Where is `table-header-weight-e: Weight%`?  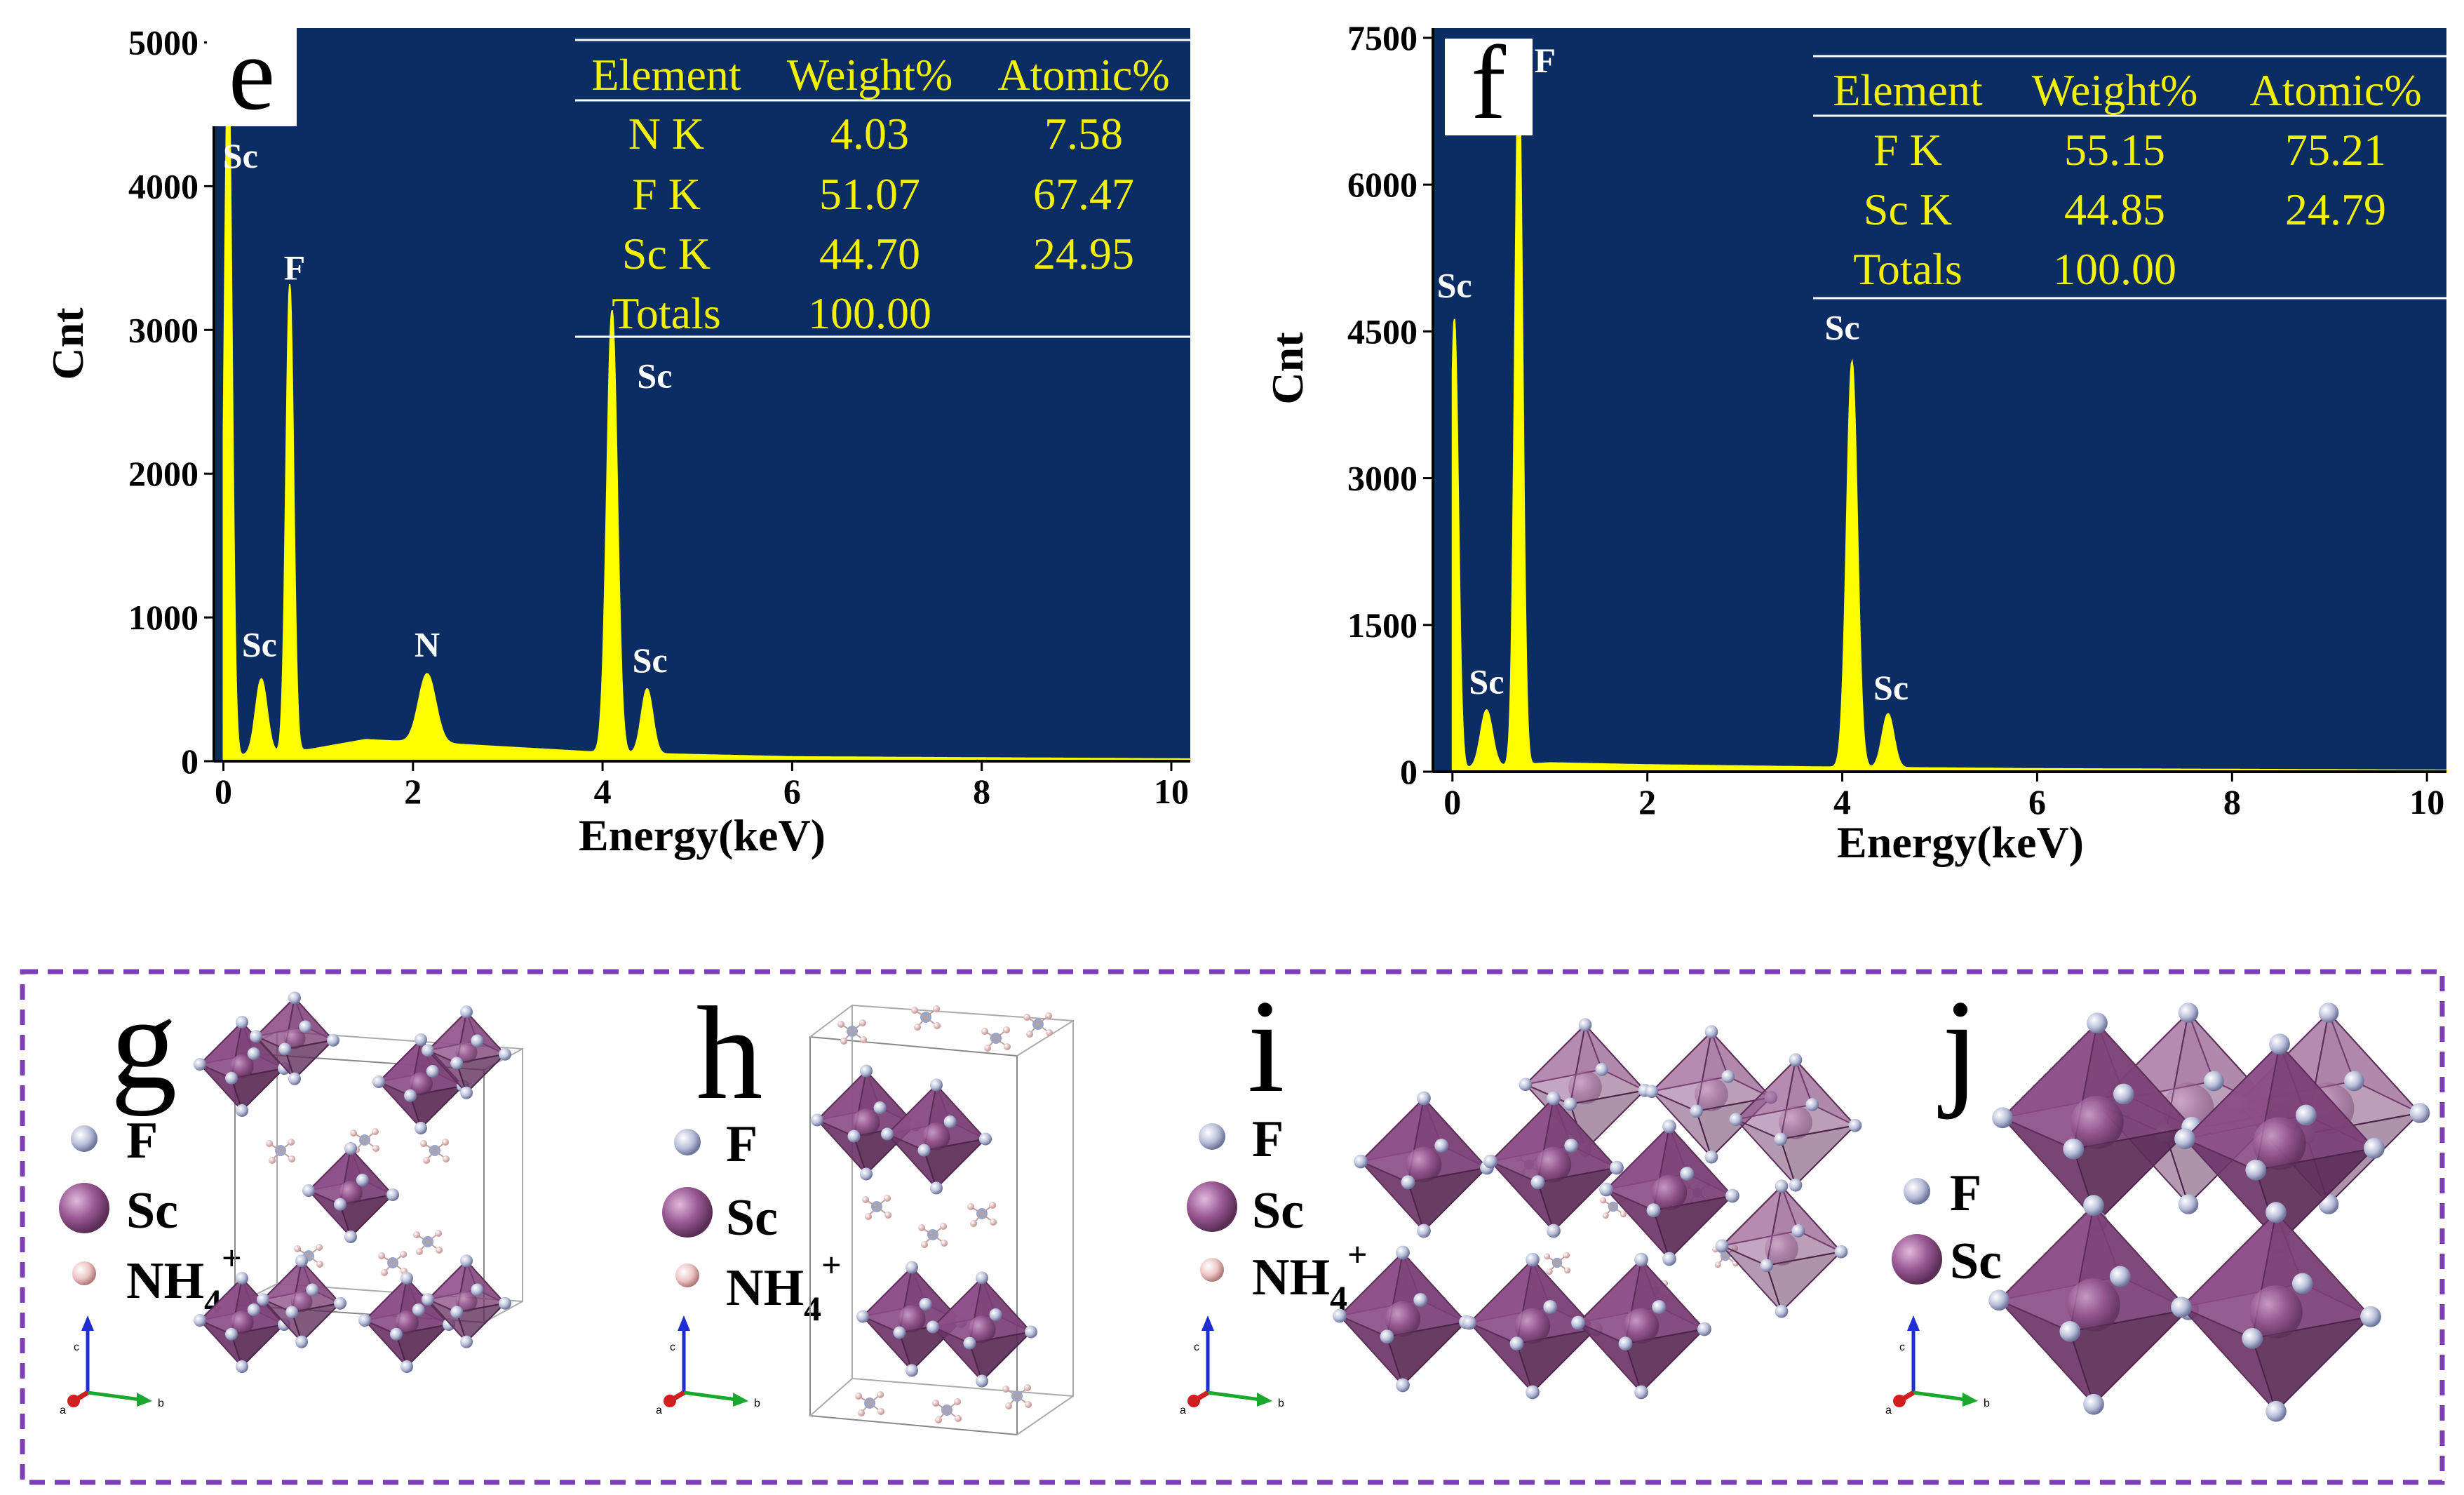
table-header-weight-e: Weight% is located at coordinates (870, 75).